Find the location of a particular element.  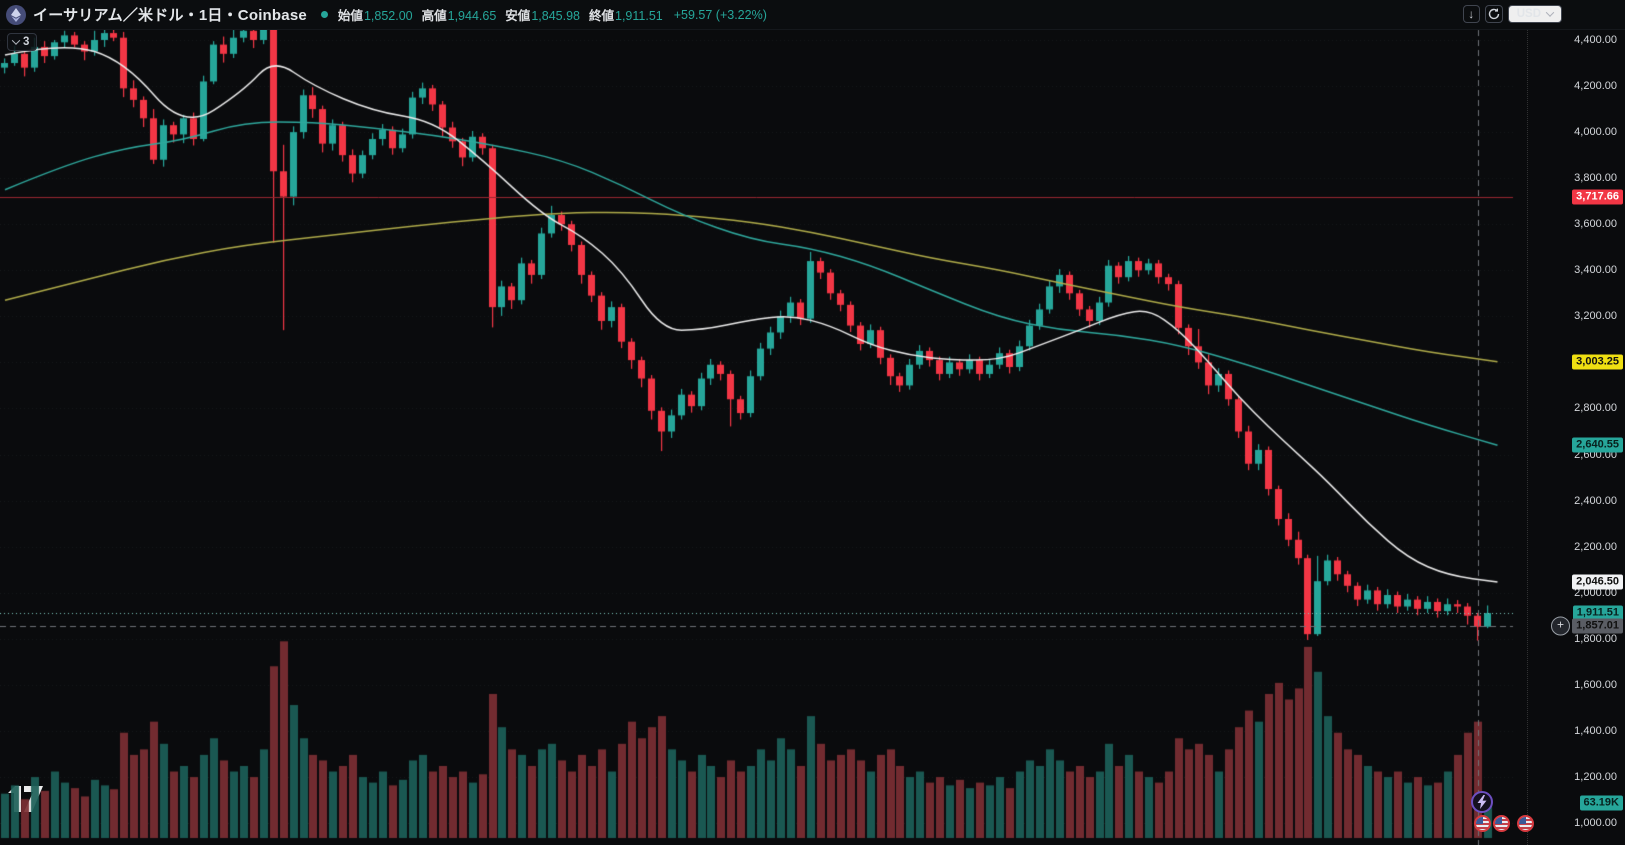

price-tick-label: 1,600.00 is located at coordinates (1595, 684).